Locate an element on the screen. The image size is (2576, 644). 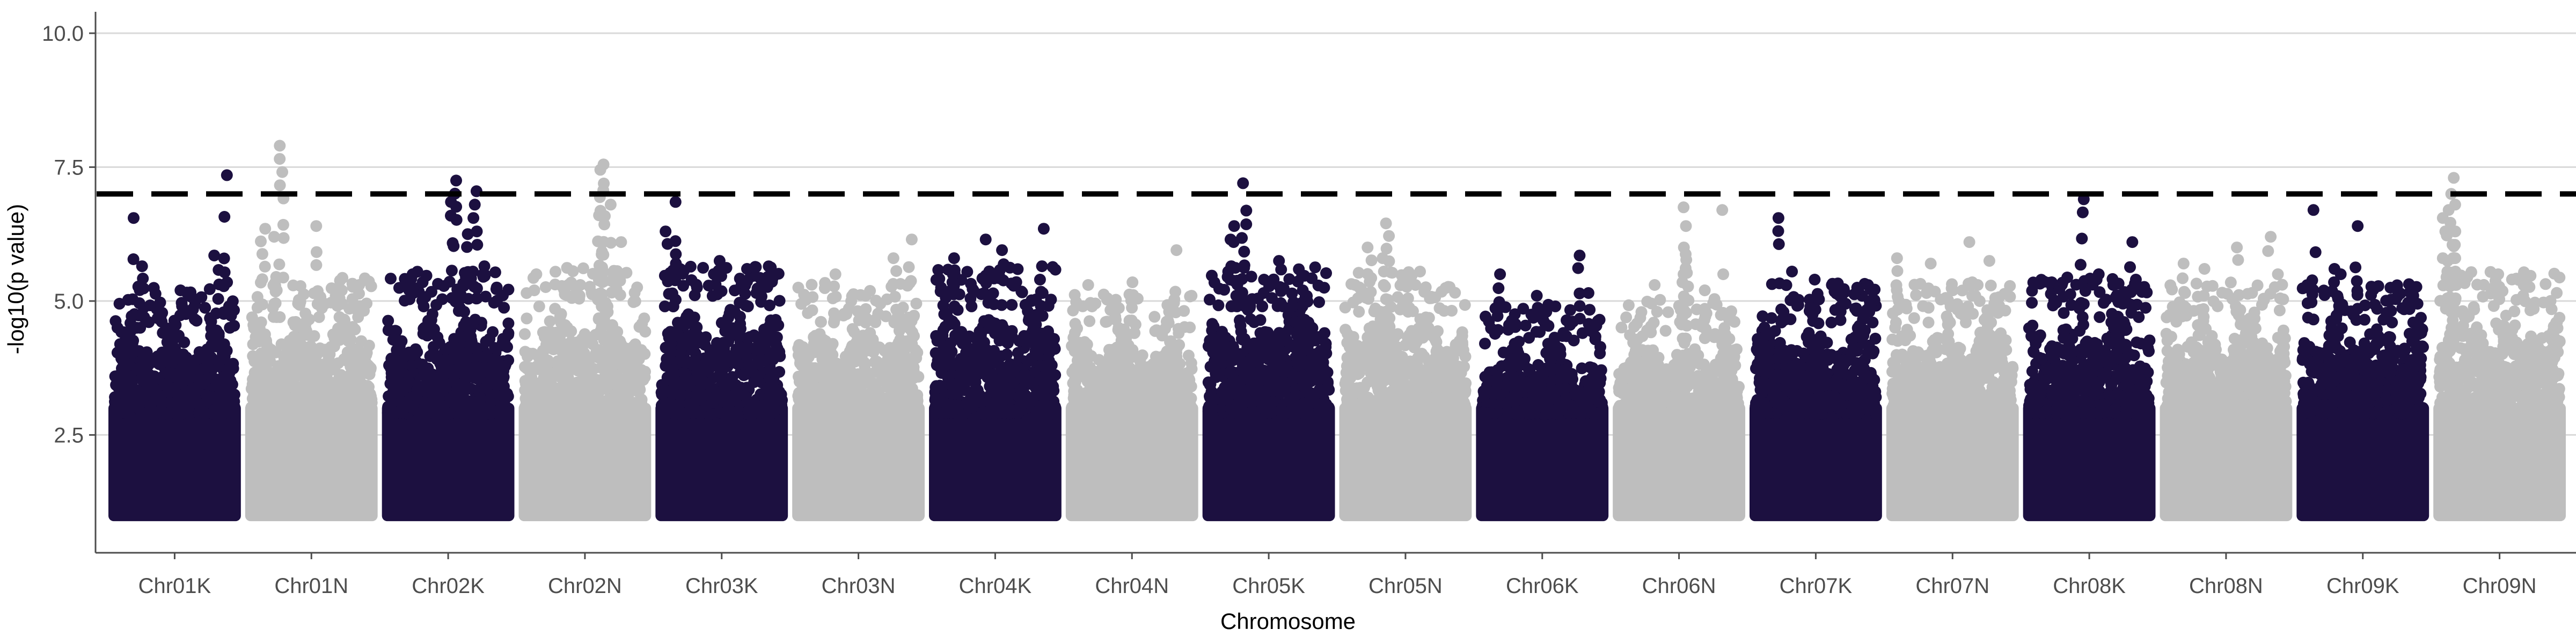
chromosome-points-chr03k is located at coordinates (721, 359).